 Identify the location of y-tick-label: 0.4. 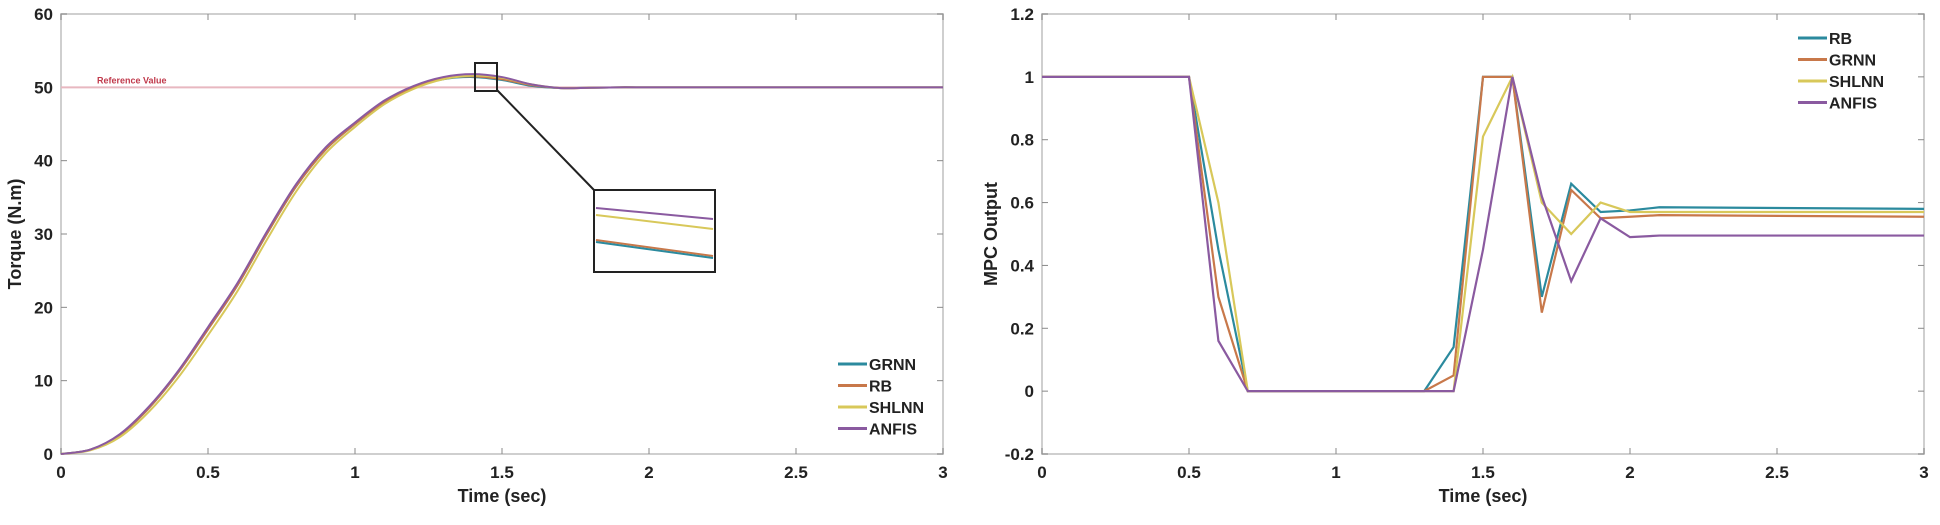
(1022, 265).